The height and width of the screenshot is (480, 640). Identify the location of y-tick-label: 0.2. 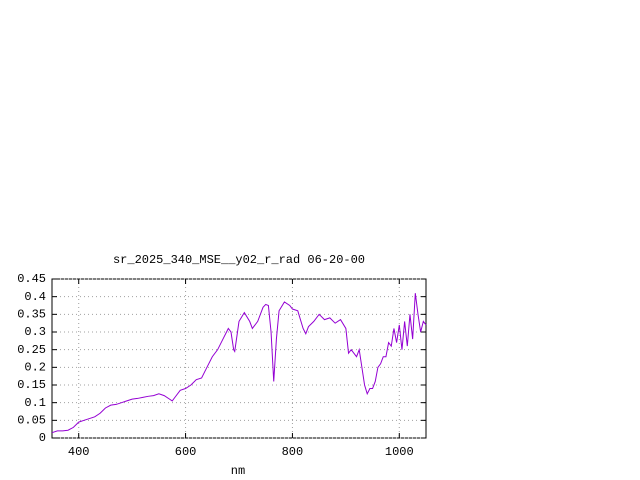
(35, 368).